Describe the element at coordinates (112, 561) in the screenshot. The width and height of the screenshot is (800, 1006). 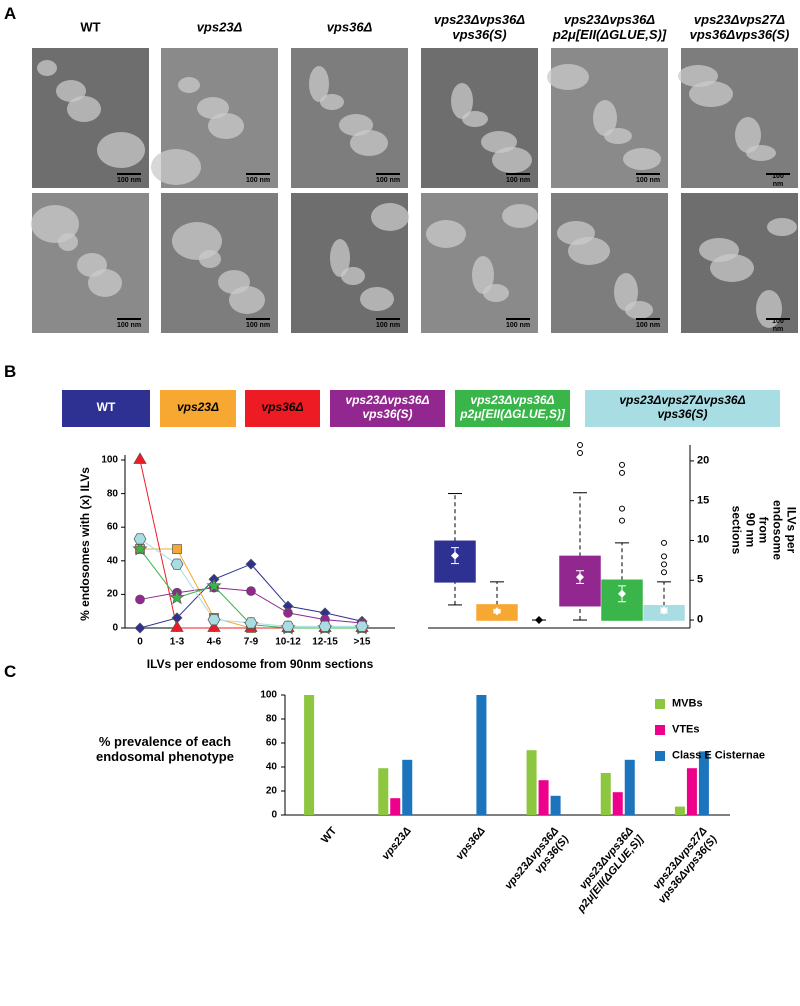
I see `y-tick-label: 40` at that location.